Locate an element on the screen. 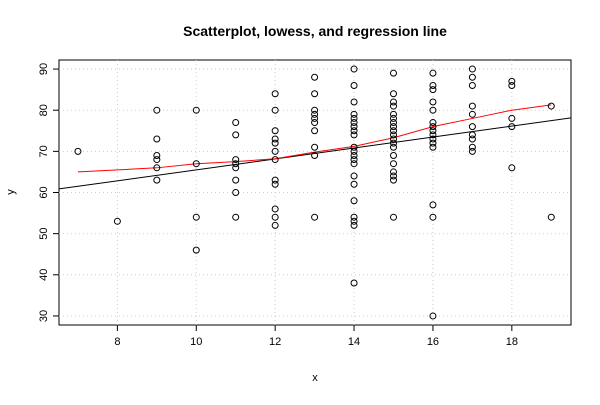 This screenshot has height=405, width=600. y-tick-label: 50 is located at coordinates (44, 234).